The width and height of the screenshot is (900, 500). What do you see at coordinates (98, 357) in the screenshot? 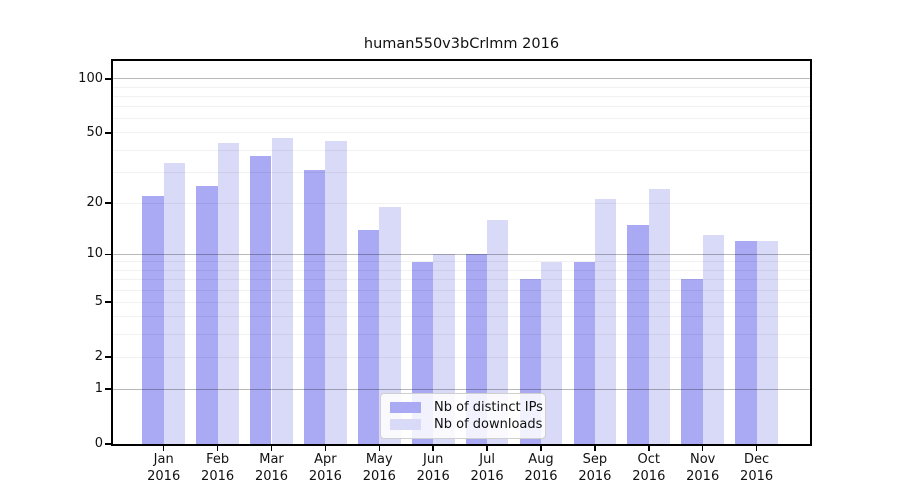
I see `y-tick-label: 2` at bounding box center [98, 357].